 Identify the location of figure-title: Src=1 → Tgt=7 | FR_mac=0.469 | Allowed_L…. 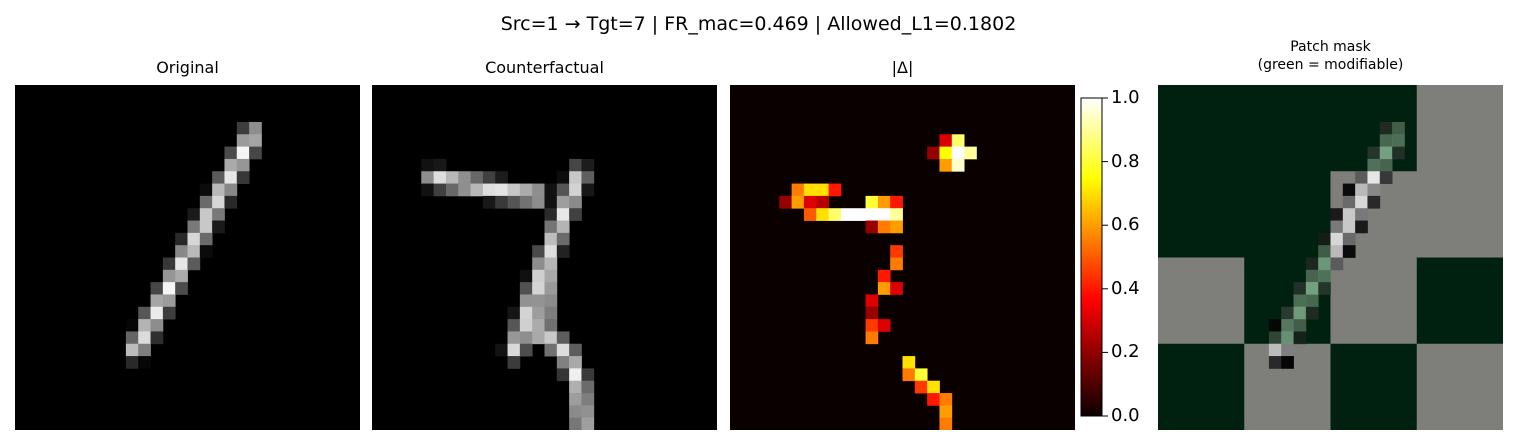
(758, 24).